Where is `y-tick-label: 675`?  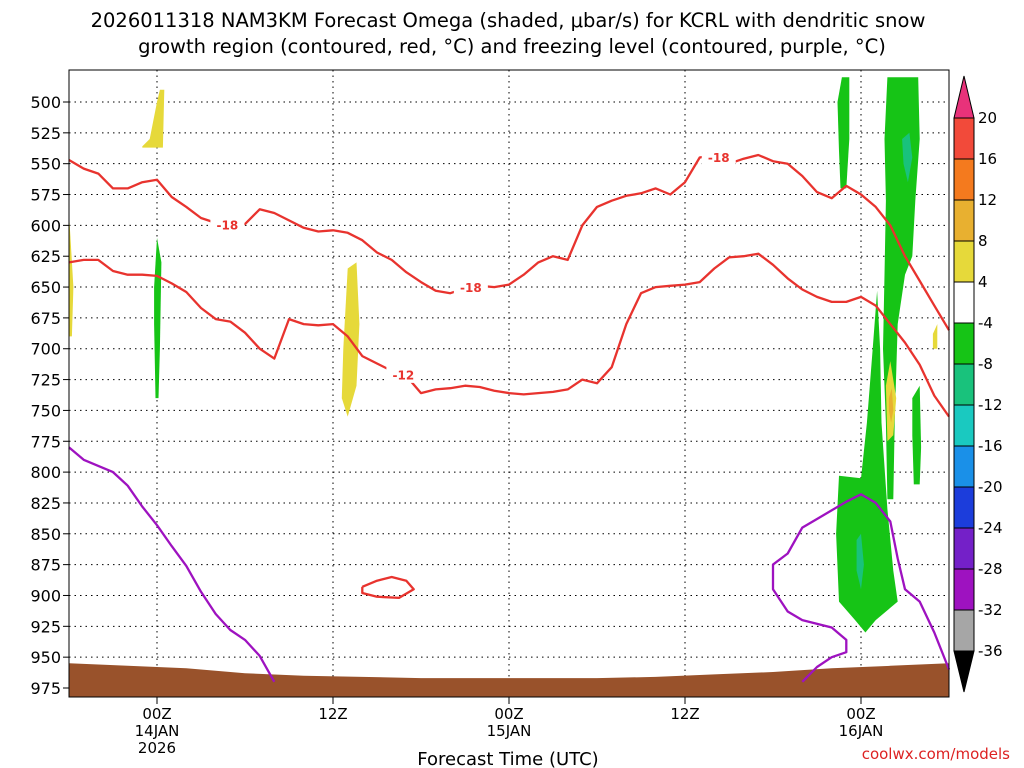 y-tick-label: 675 is located at coordinates (45, 318).